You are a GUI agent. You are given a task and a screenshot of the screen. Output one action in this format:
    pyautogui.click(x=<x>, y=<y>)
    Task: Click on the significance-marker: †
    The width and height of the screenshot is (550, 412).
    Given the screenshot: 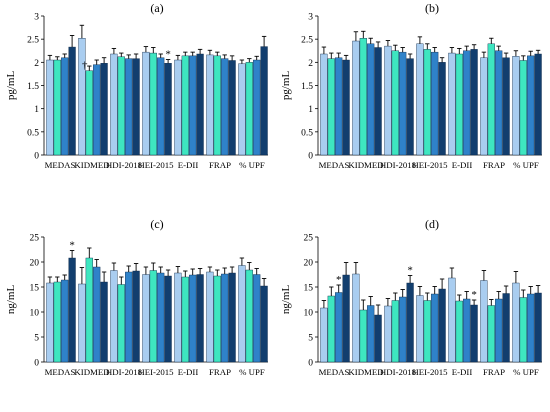 What is the action you would take?
    pyautogui.click(x=85, y=66)
    